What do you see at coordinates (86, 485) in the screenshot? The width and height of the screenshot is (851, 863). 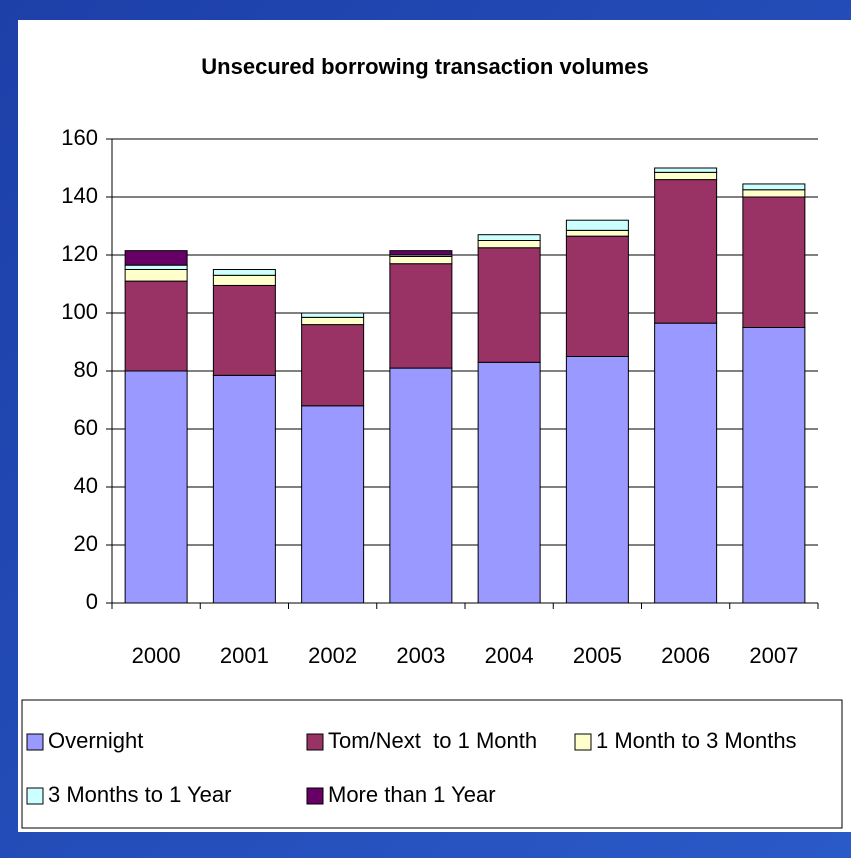 I see `y-tick-label: 40` at bounding box center [86, 485].